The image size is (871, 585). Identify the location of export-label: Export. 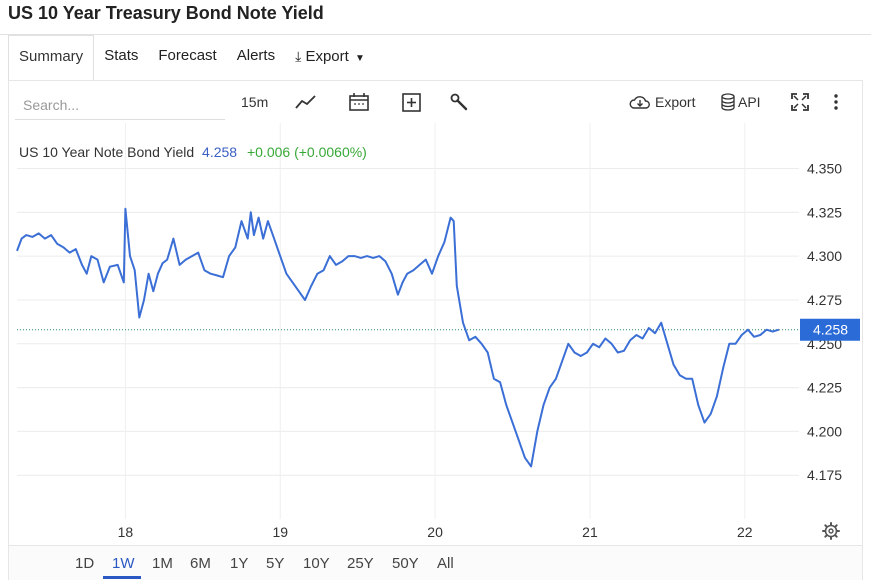
(675, 102).